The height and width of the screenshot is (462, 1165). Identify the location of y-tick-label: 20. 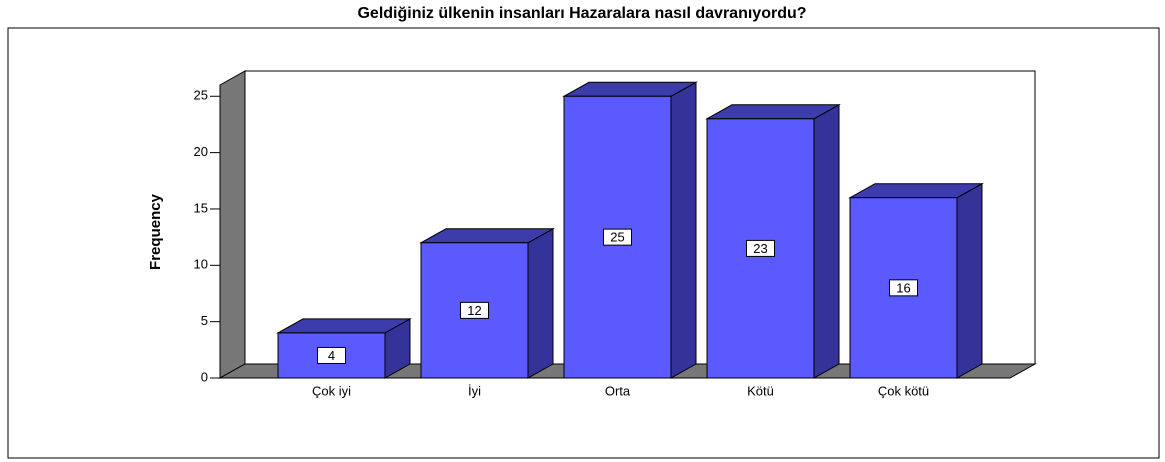
(201, 151).